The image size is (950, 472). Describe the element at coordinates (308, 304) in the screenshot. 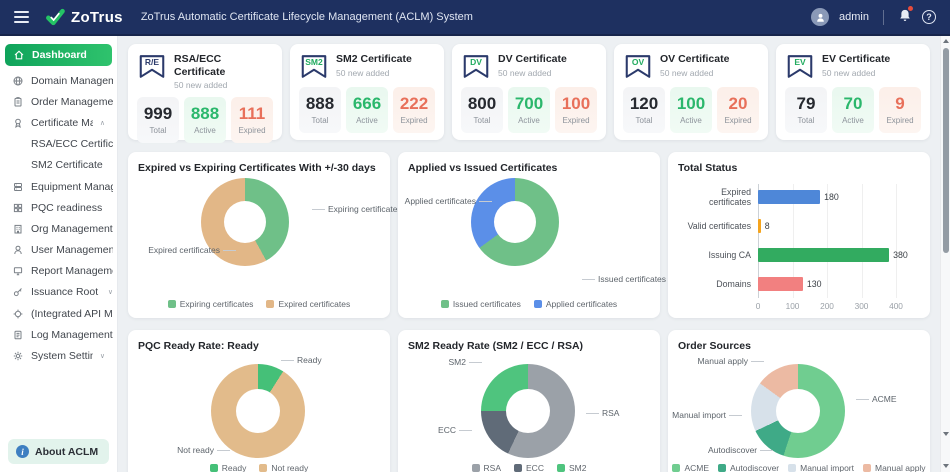

I see `legend-item: Expired certificates` at that location.